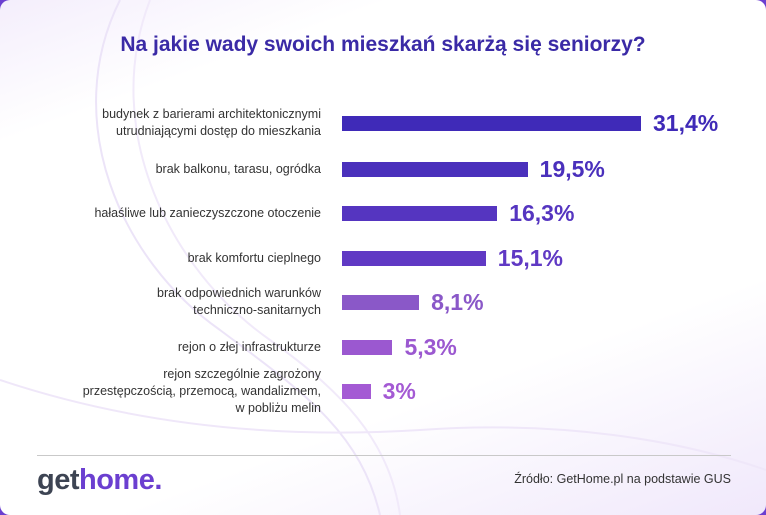  What do you see at coordinates (430, 347) in the screenshot?
I see `value-label: 5,3%` at bounding box center [430, 347].